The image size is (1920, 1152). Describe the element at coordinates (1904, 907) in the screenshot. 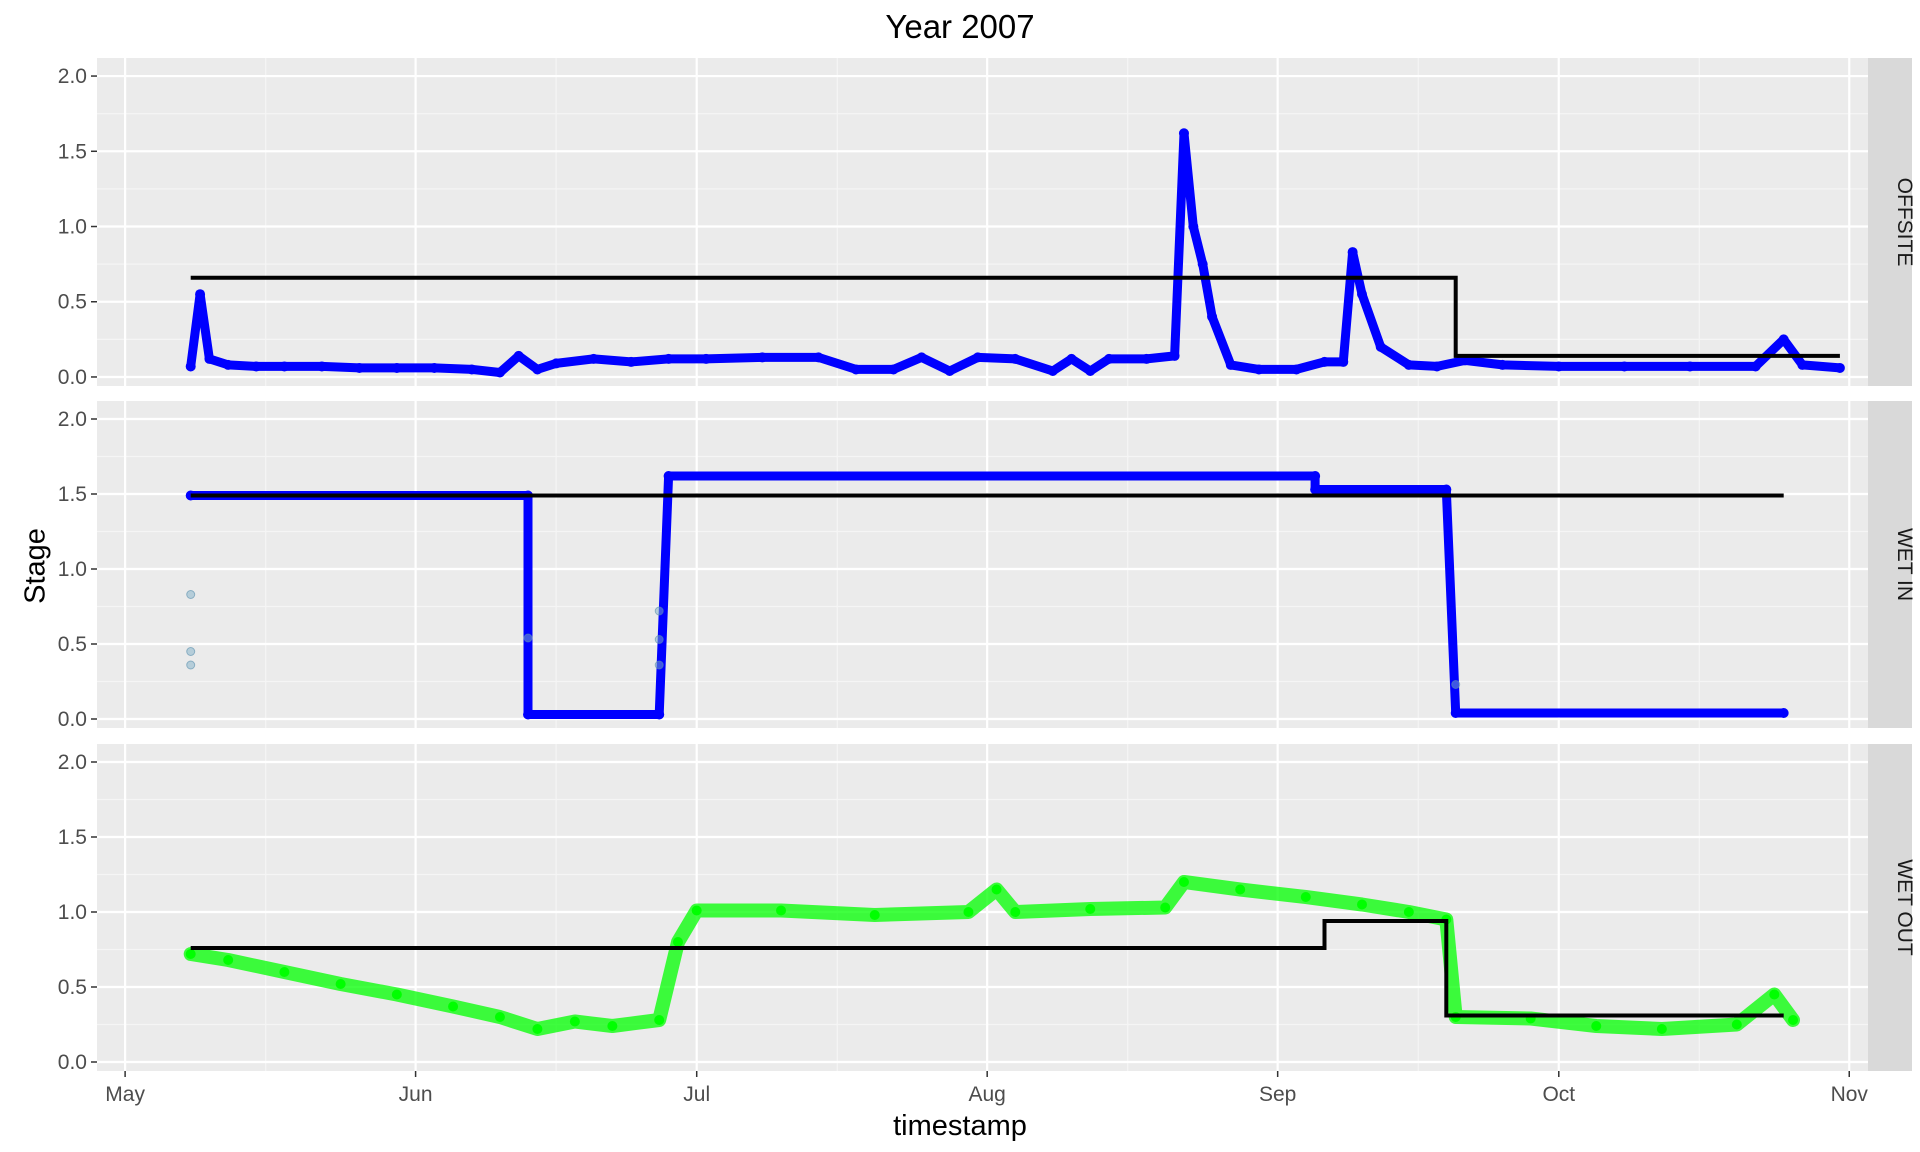

I see `facet-strip-label: WET OUT` at that location.